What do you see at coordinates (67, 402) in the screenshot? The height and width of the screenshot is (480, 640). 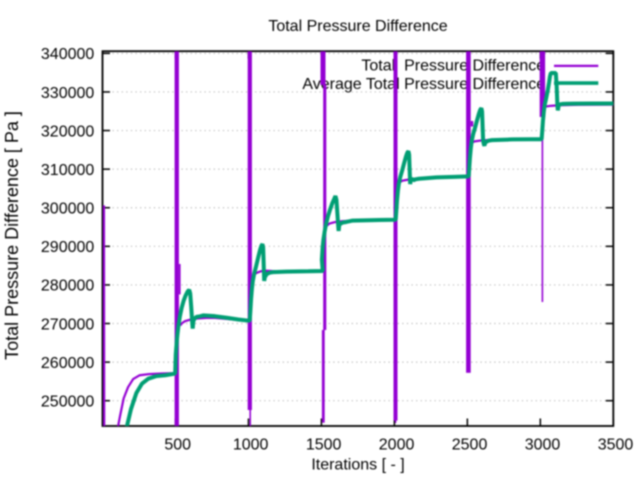 I see `svg-text: 250000` at bounding box center [67, 402].